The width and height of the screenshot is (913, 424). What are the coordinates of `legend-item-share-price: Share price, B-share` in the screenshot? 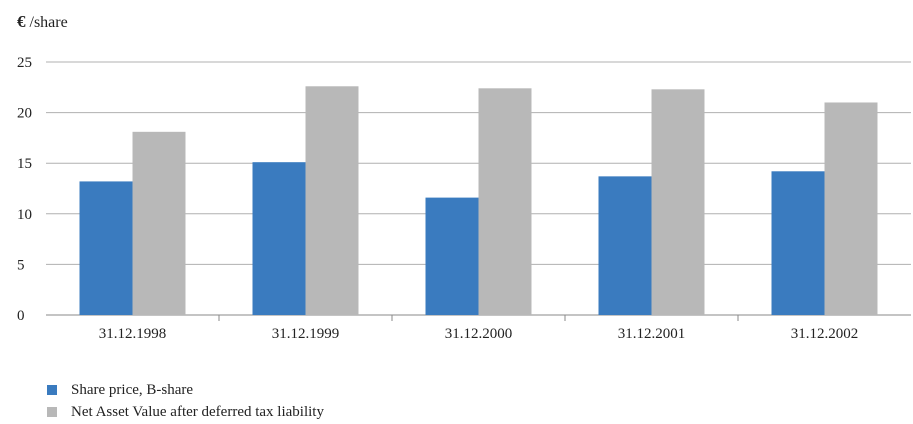 It's located at (185, 390).